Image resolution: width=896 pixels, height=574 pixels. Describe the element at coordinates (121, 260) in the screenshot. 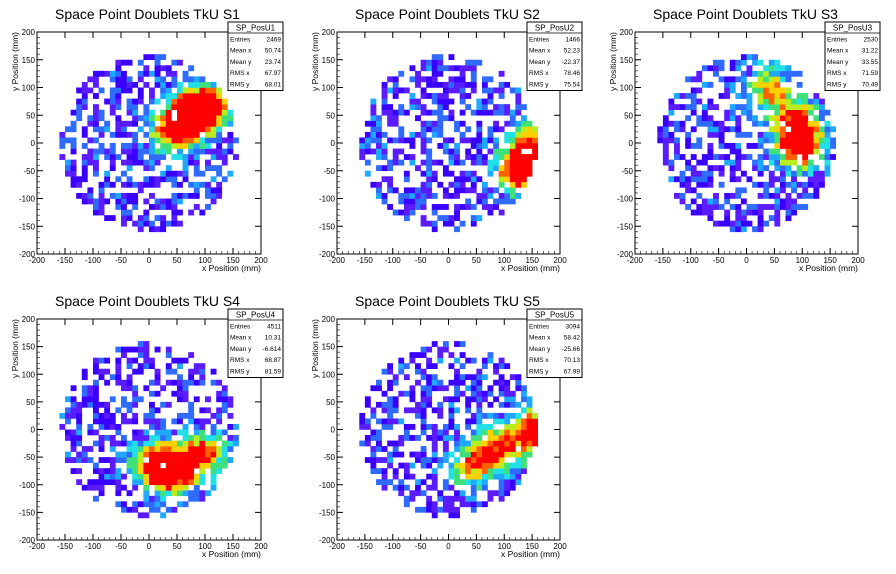

I see `x-tick-label: -50` at that location.